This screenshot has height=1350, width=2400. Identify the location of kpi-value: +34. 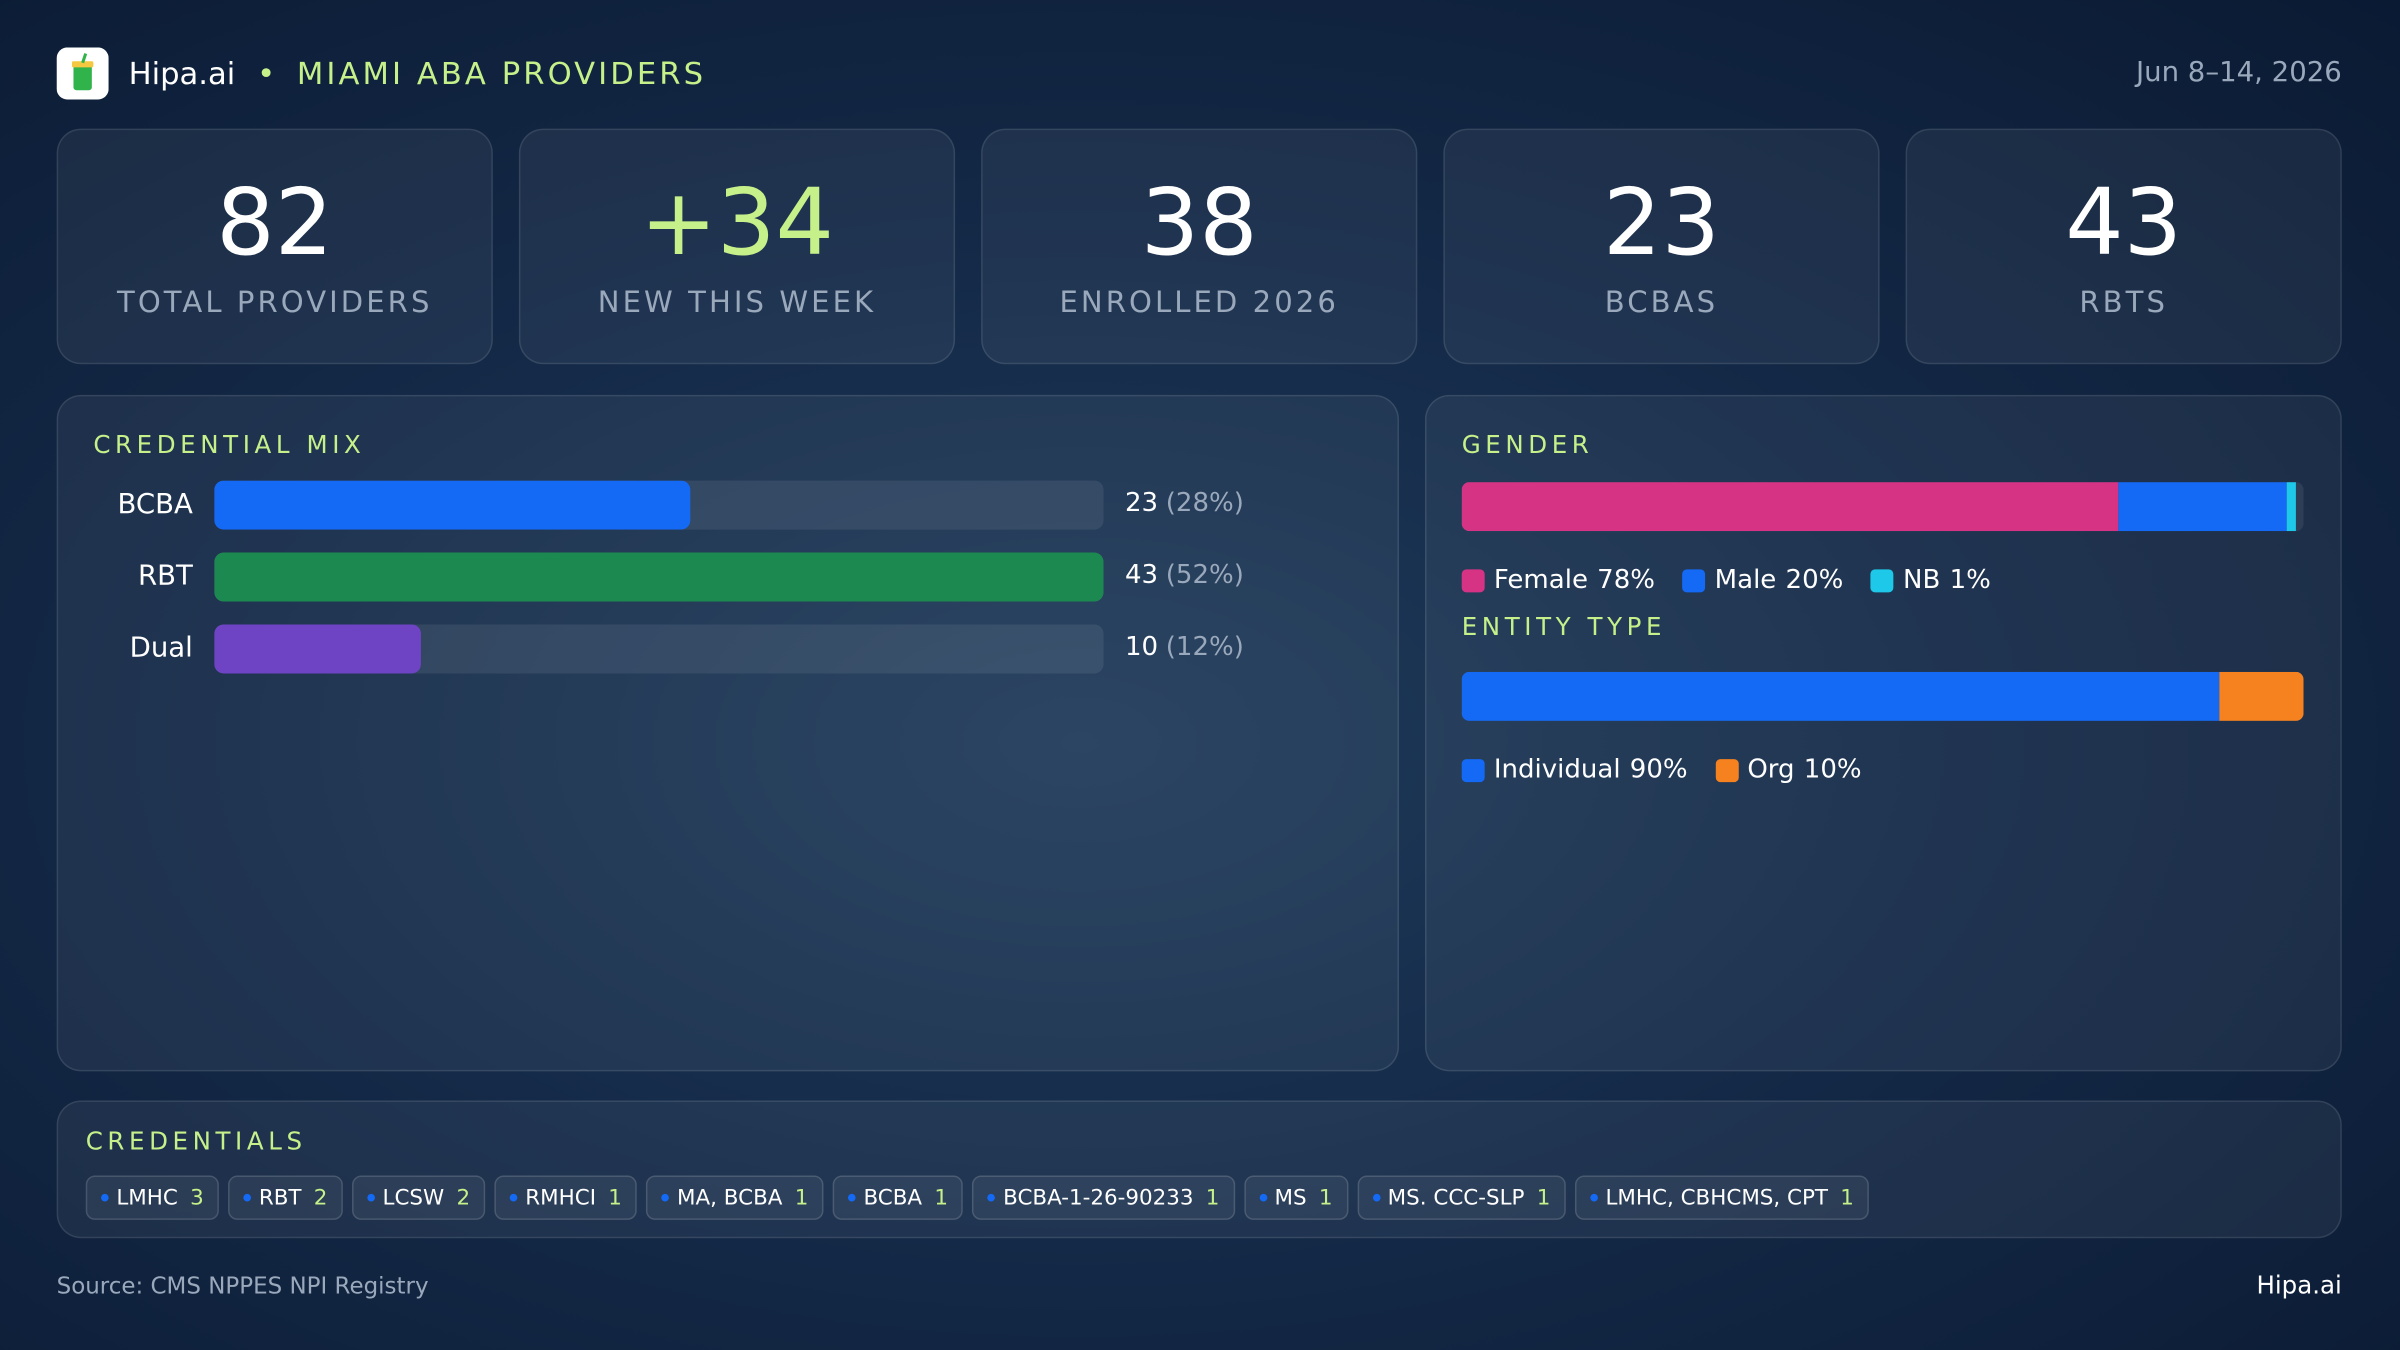
(737, 223).